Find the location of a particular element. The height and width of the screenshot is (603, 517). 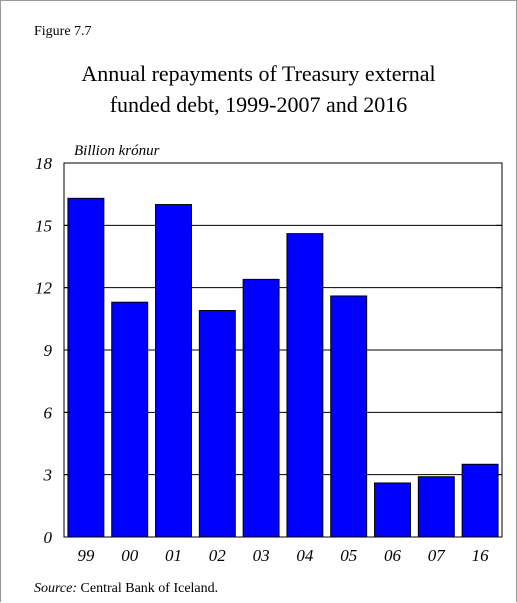

x-tick-label-16: 16 is located at coordinates (481, 555).